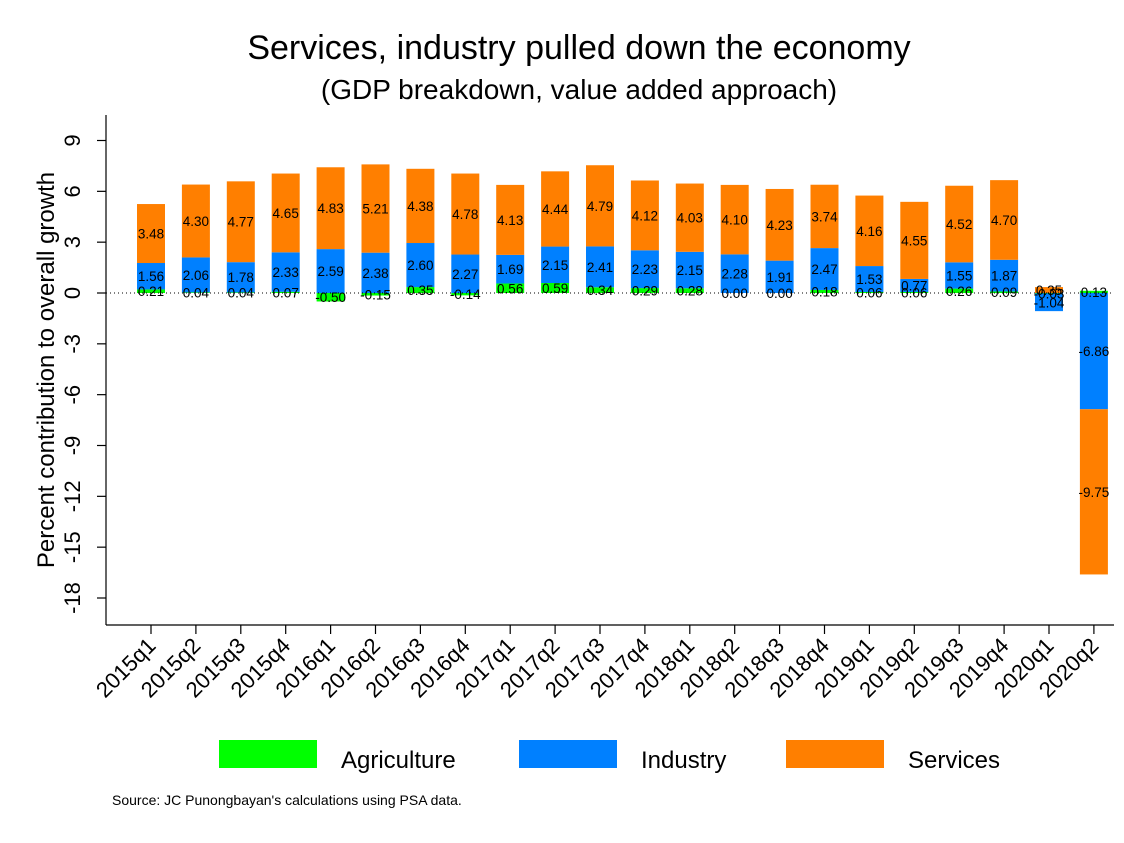 This screenshot has width=1124, height=843. I want to click on bar-industry-2017q4, so click(644, 269).